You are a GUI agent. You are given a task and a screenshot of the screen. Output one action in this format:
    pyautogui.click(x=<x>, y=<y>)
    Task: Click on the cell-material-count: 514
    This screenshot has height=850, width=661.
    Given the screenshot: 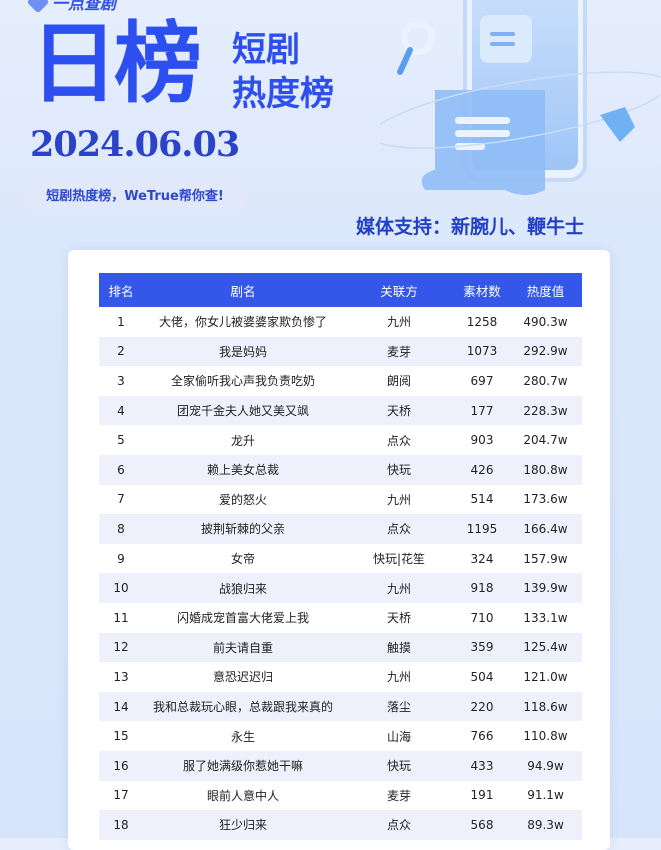 What is the action you would take?
    pyautogui.click(x=482, y=499)
    